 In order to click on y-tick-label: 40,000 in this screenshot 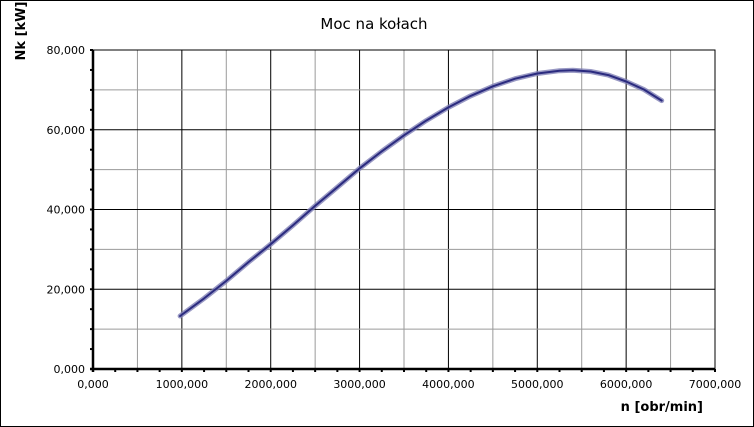, I will do `click(66, 210)`.